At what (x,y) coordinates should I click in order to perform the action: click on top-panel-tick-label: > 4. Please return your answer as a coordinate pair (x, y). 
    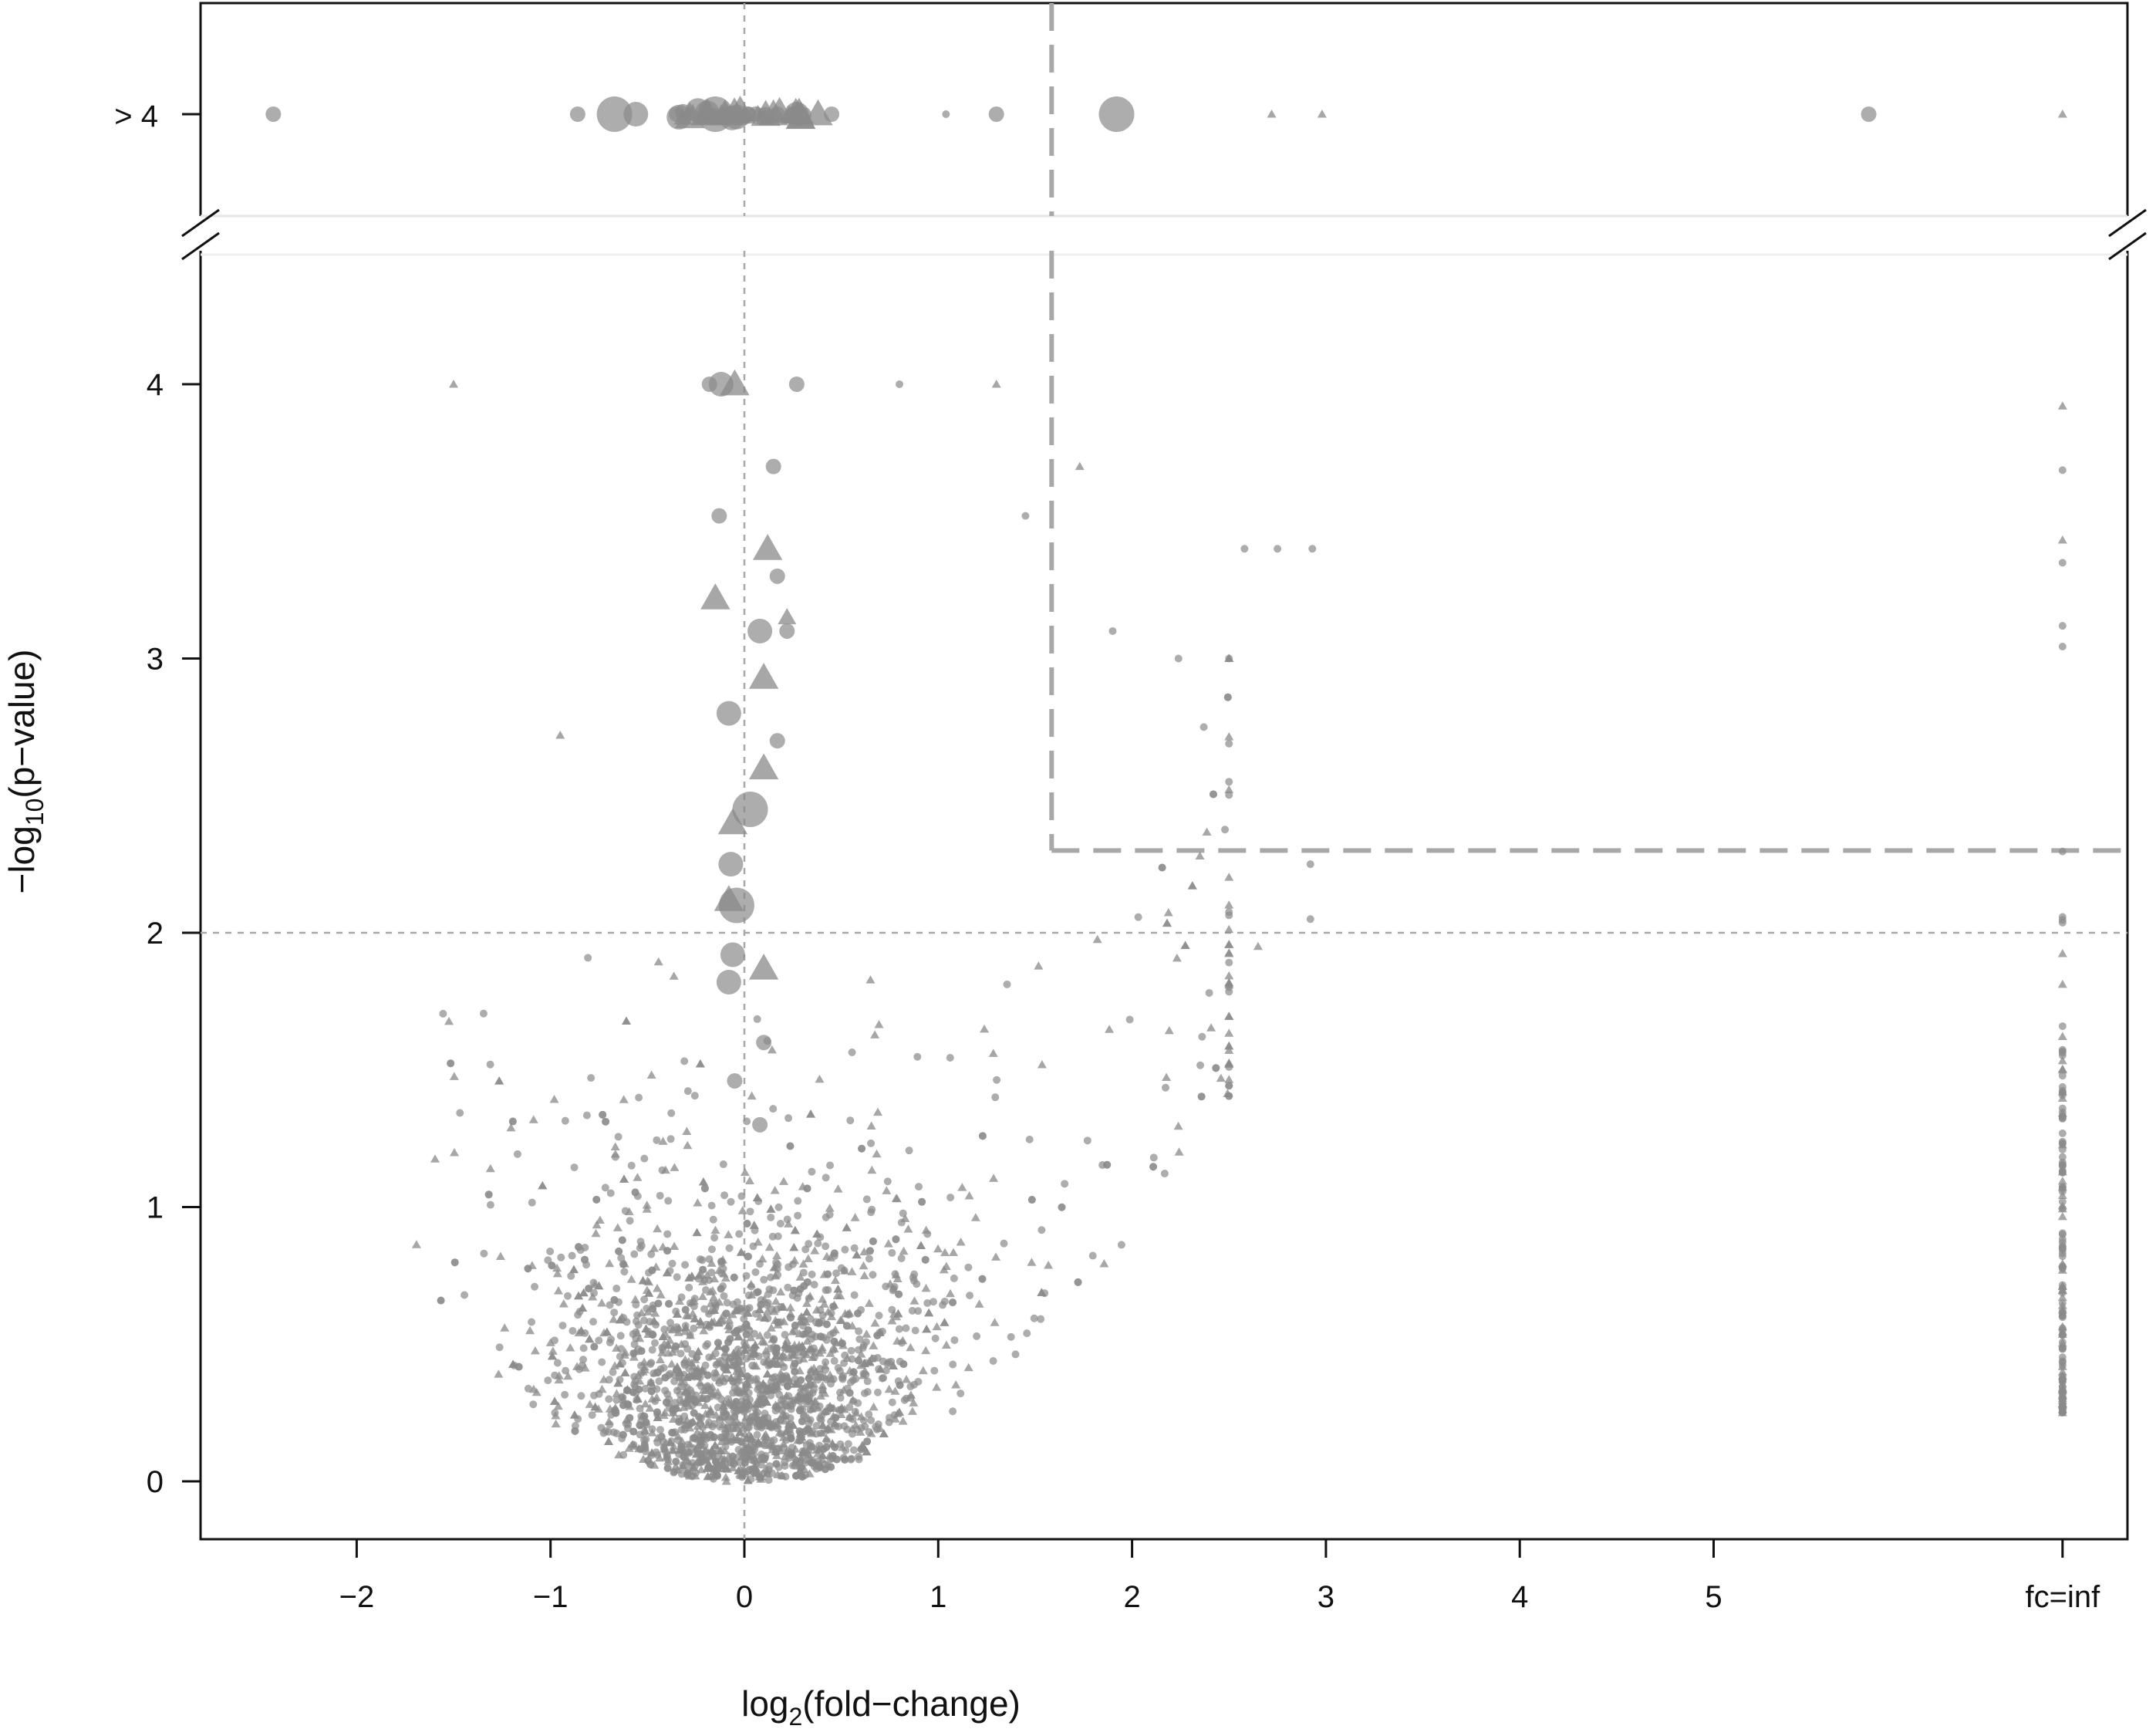
    Looking at the image, I should click on (136, 116).